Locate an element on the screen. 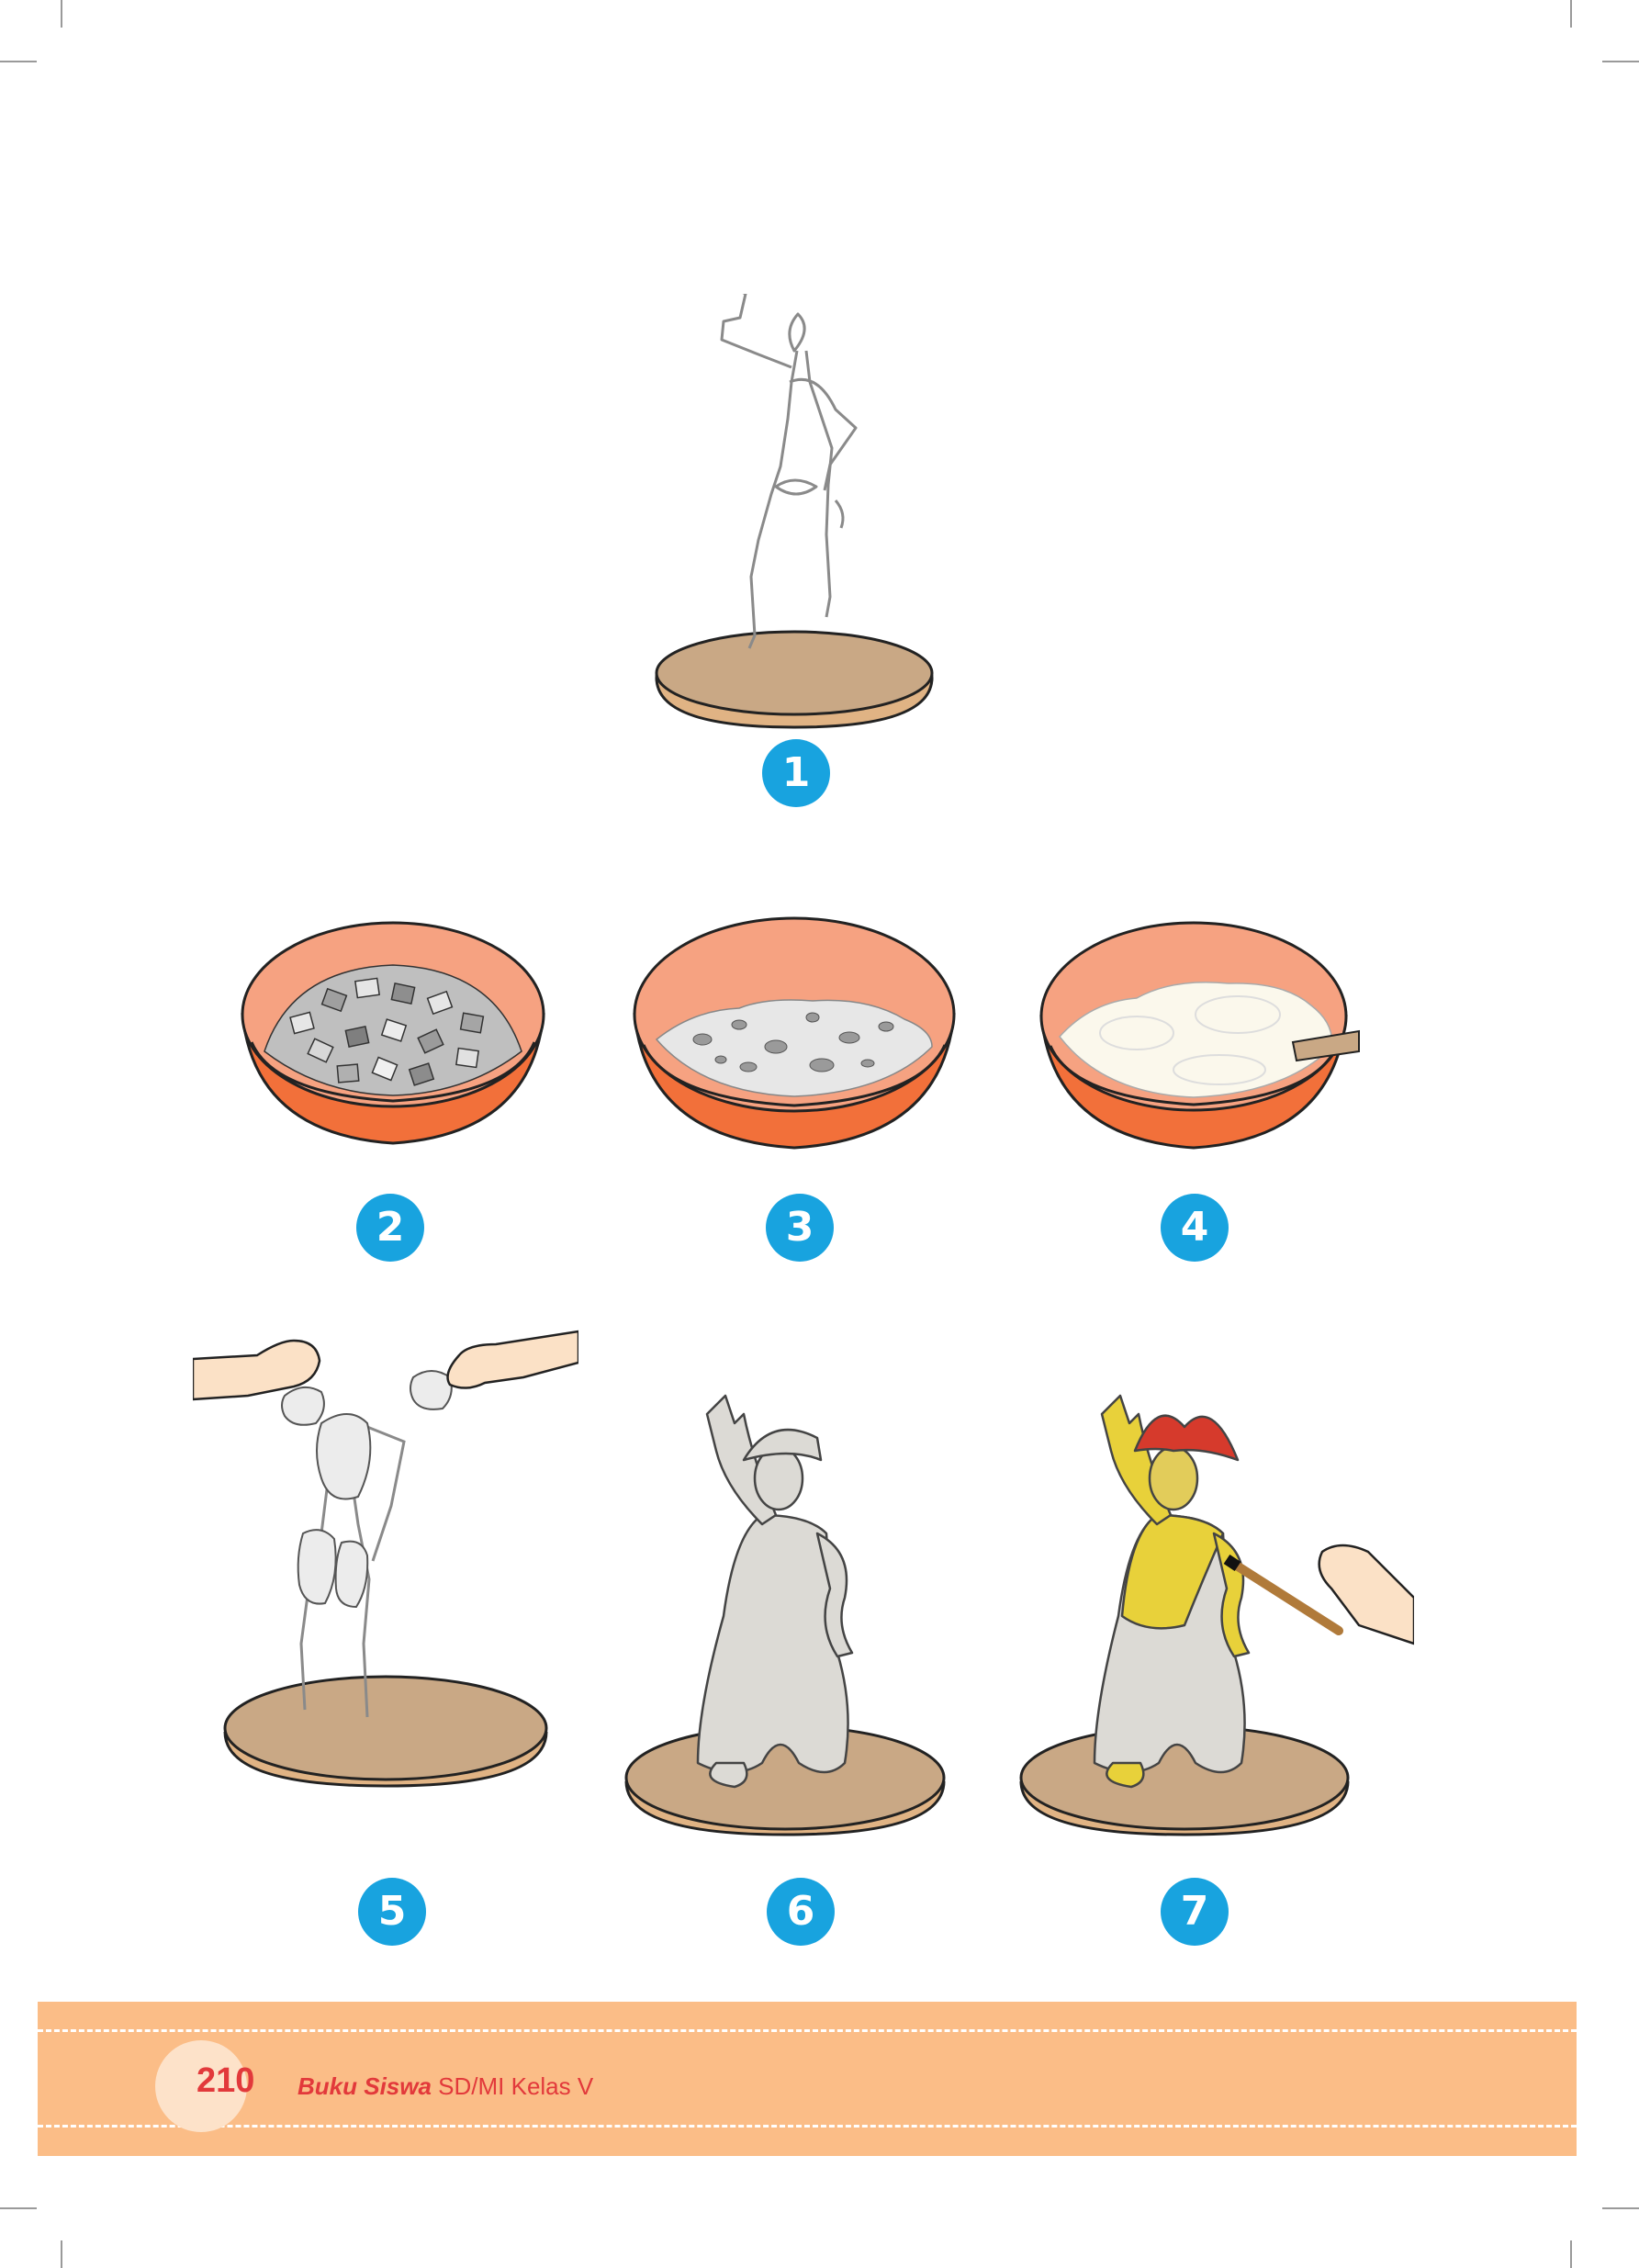 Image resolution: width=1639 pixels, height=2268 pixels. hands-applying-pulp-illustration is located at coordinates (385, 1559).